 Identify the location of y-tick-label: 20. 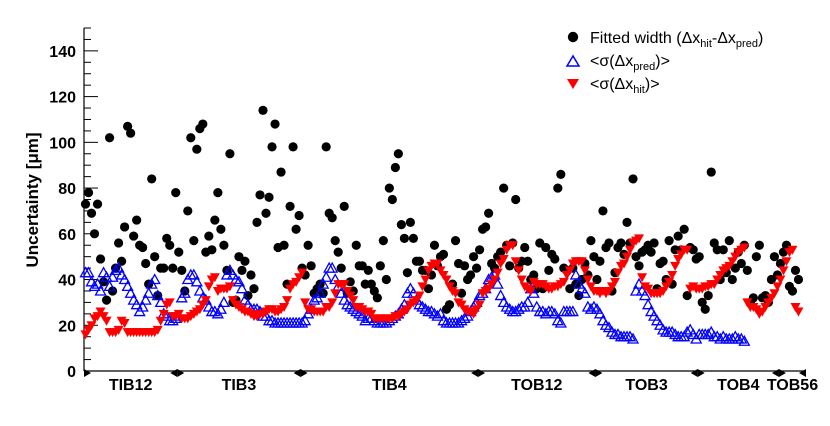
(67, 326).